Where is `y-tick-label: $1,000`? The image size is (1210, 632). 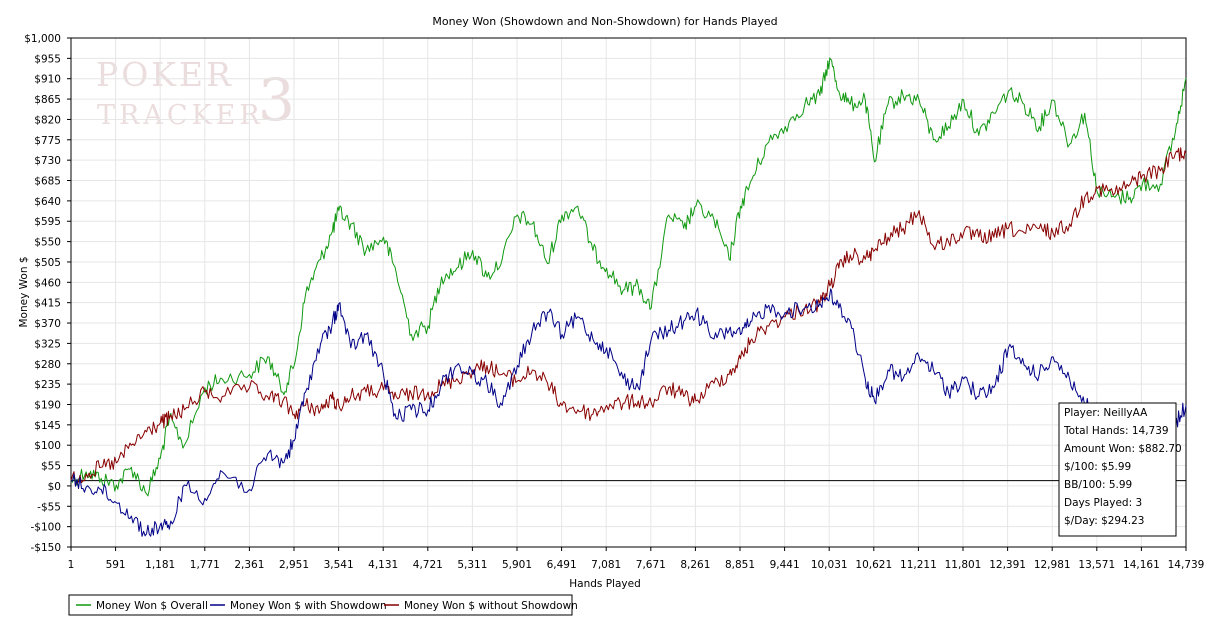 y-tick-label: $1,000 is located at coordinates (42, 39).